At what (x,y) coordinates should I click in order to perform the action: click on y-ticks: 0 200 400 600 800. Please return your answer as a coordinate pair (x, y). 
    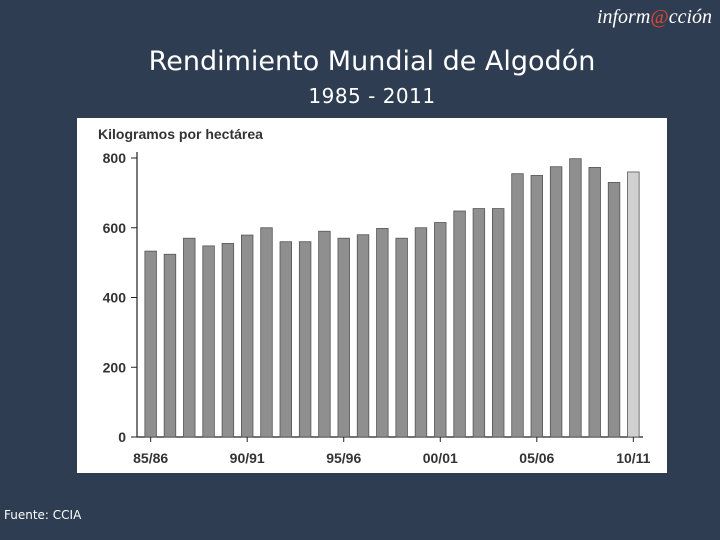
    Looking at the image, I should click on (120, 297).